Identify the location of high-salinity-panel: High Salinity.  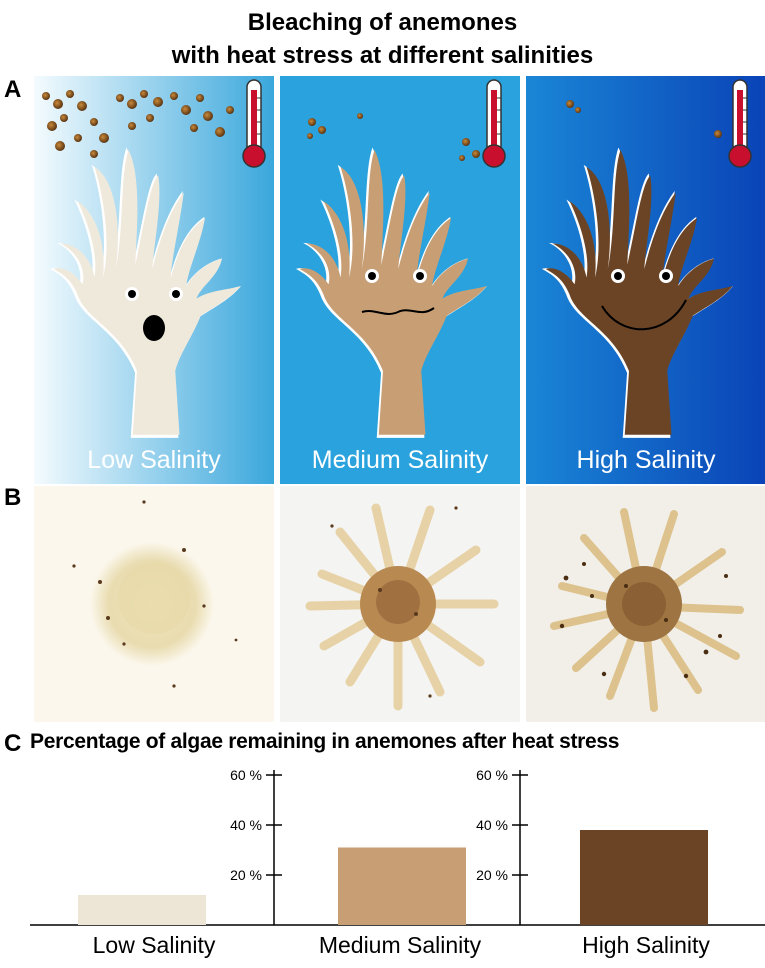
(645, 280).